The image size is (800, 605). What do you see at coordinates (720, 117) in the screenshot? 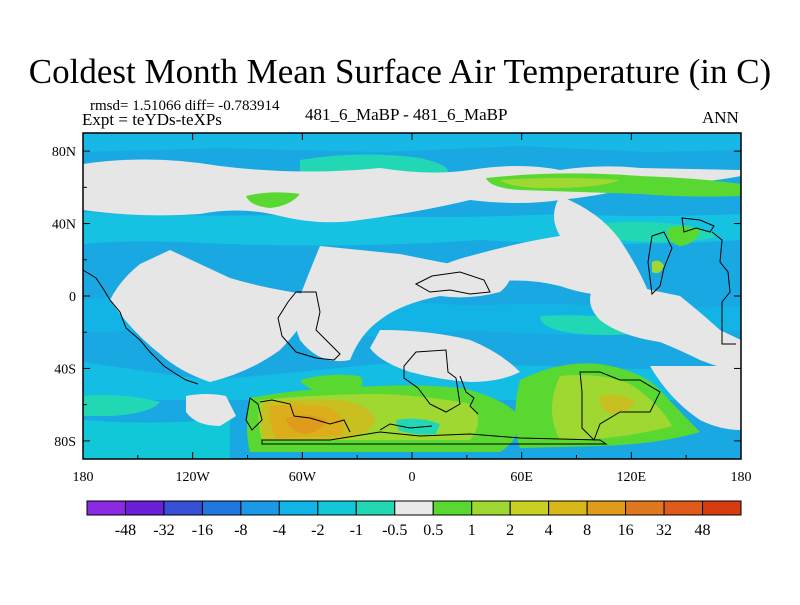
I see `season-label: ANN` at bounding box center [720, 117].